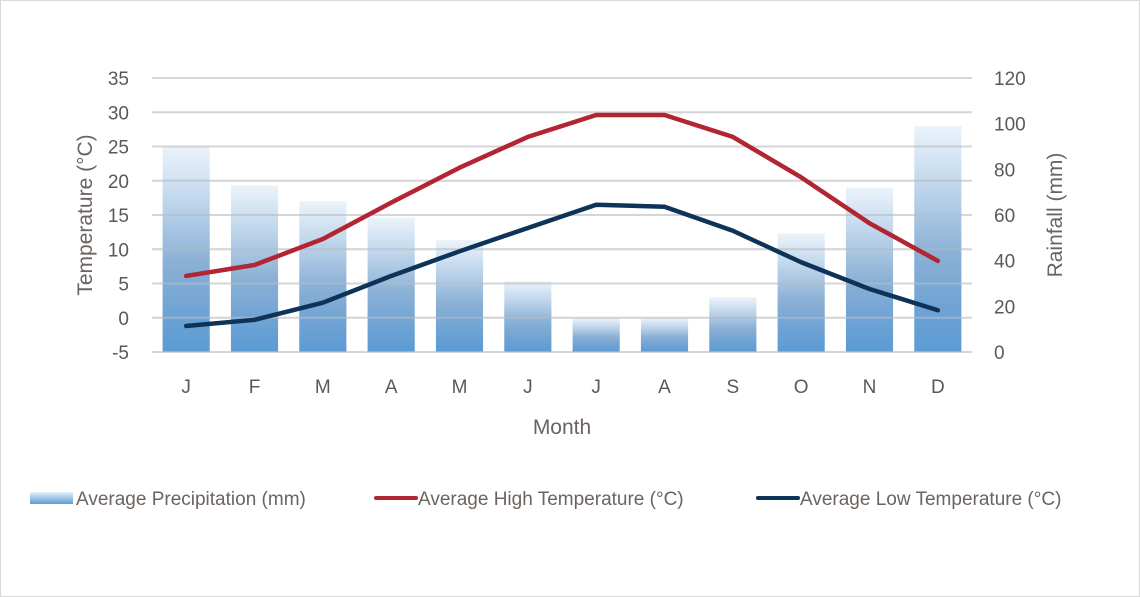  What do you see at coordinates (801, 387) in the screenshot?
I see `x-tick-label: O` at bounding box center [801, 387].